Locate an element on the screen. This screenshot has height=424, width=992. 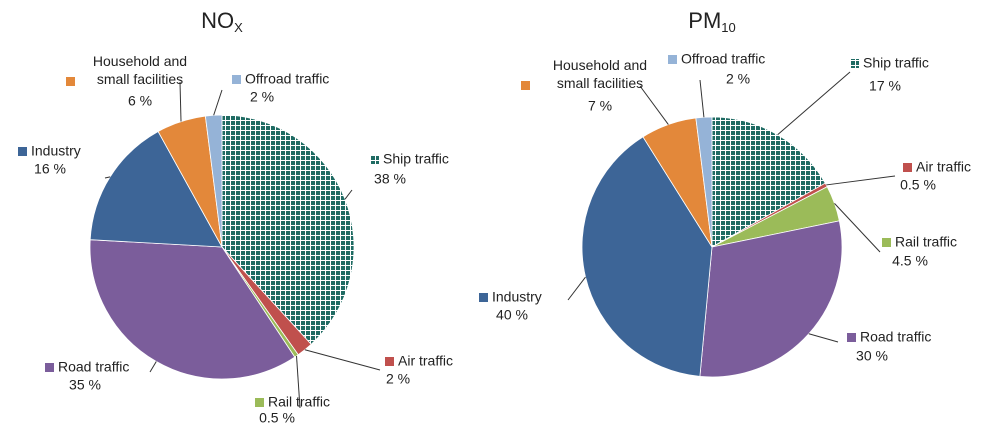
value-label: 17 % is located at coordinates (885, 86).